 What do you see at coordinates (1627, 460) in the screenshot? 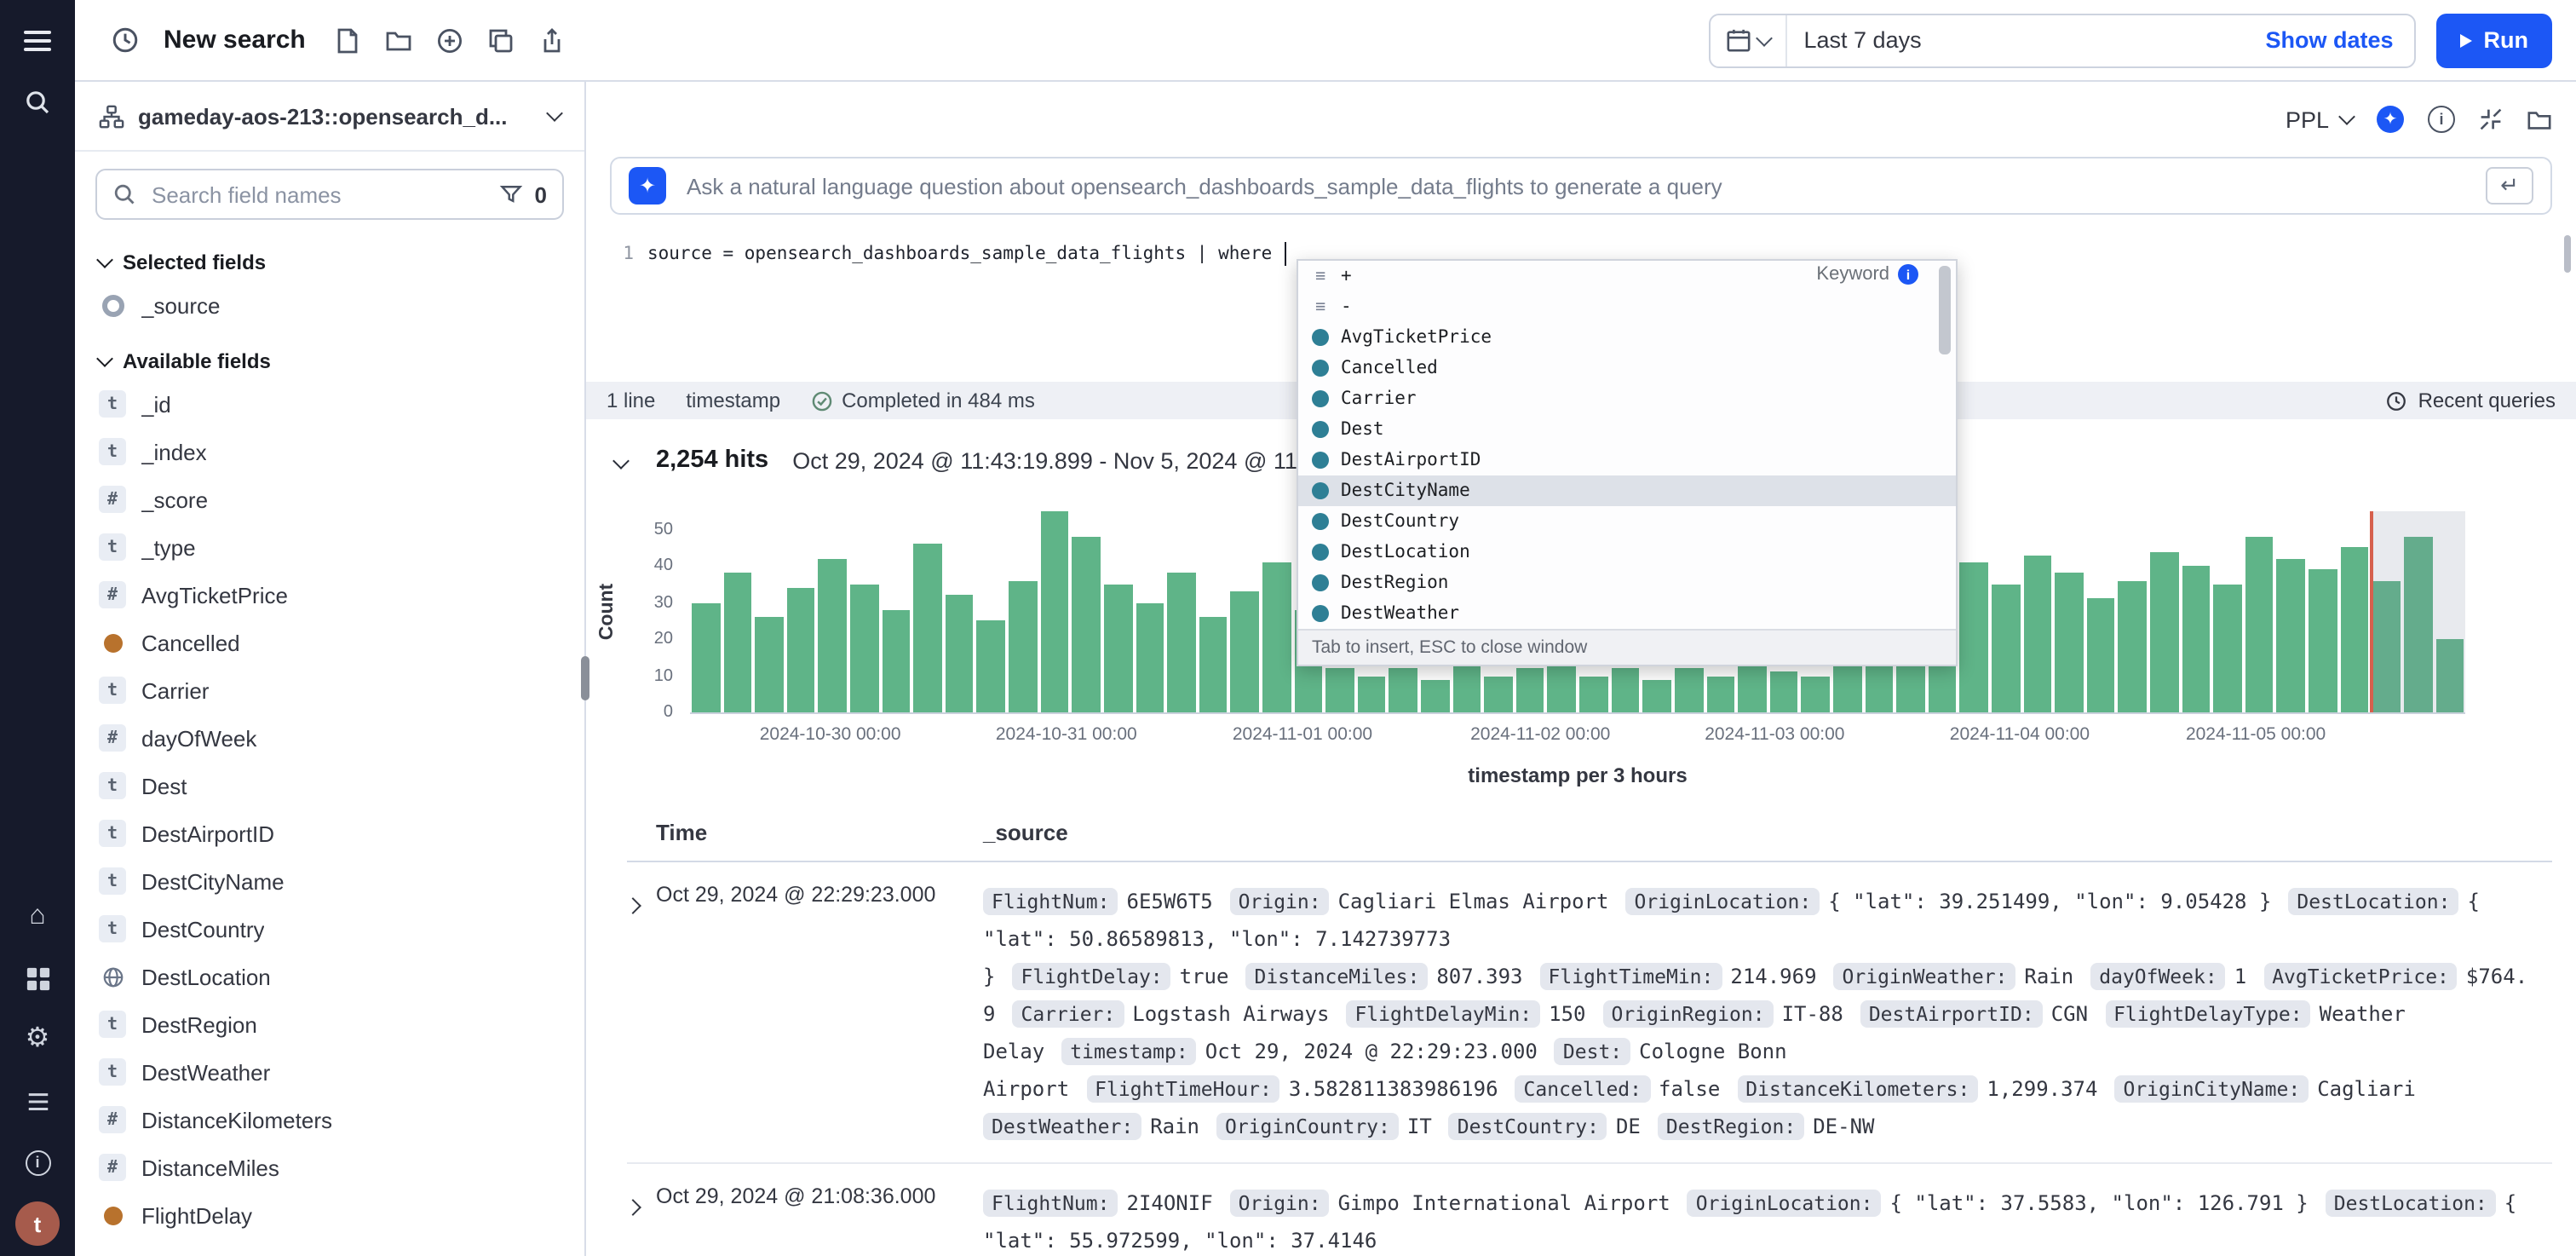
I see `suggestion-item: DestAirportID` at bounding box center [1627, 460].